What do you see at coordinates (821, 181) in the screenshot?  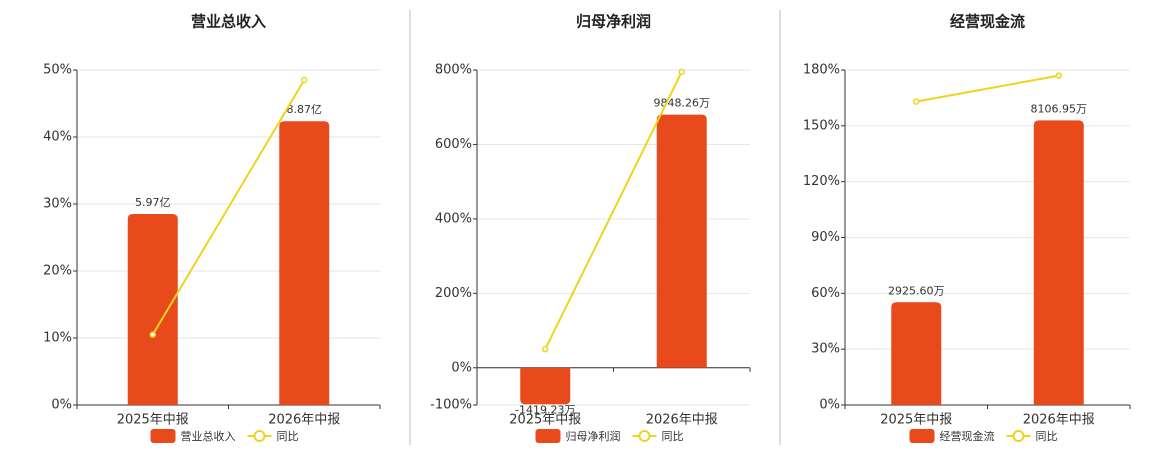 I see `y-tick-label: 120%` at bounding box center [821, 181].